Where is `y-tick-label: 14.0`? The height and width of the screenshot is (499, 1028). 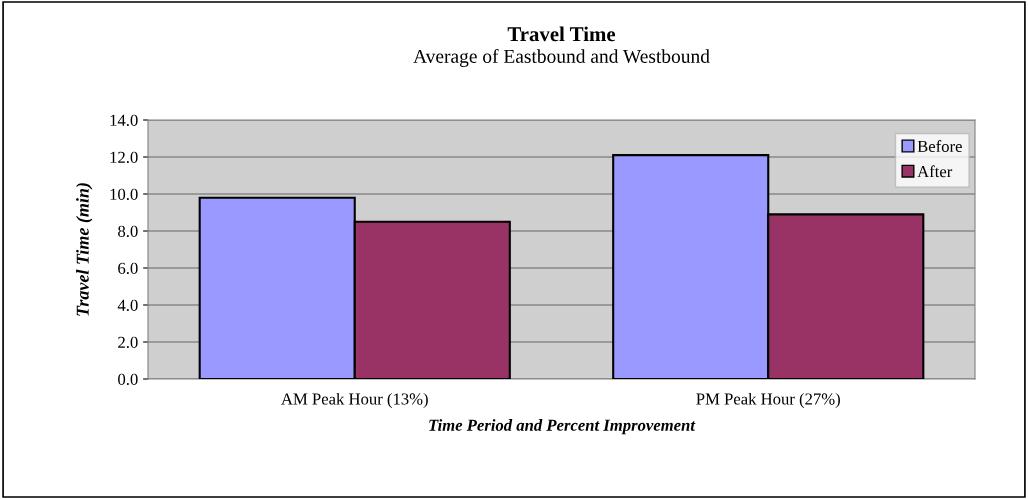 y-tick-label: 14.0 is located at coordinates (124, 120).